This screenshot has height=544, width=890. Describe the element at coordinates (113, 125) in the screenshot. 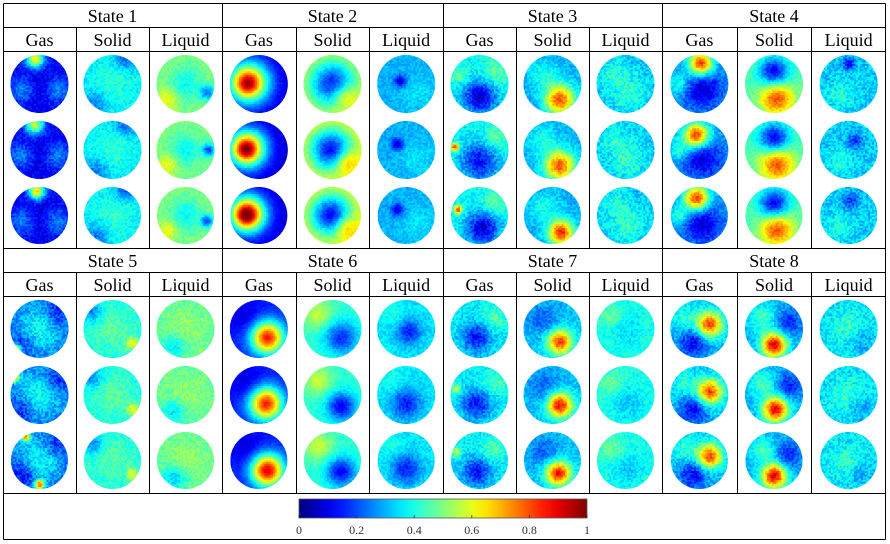

I see `panel-1: State 1 Gas Solid Liquid` at that location.